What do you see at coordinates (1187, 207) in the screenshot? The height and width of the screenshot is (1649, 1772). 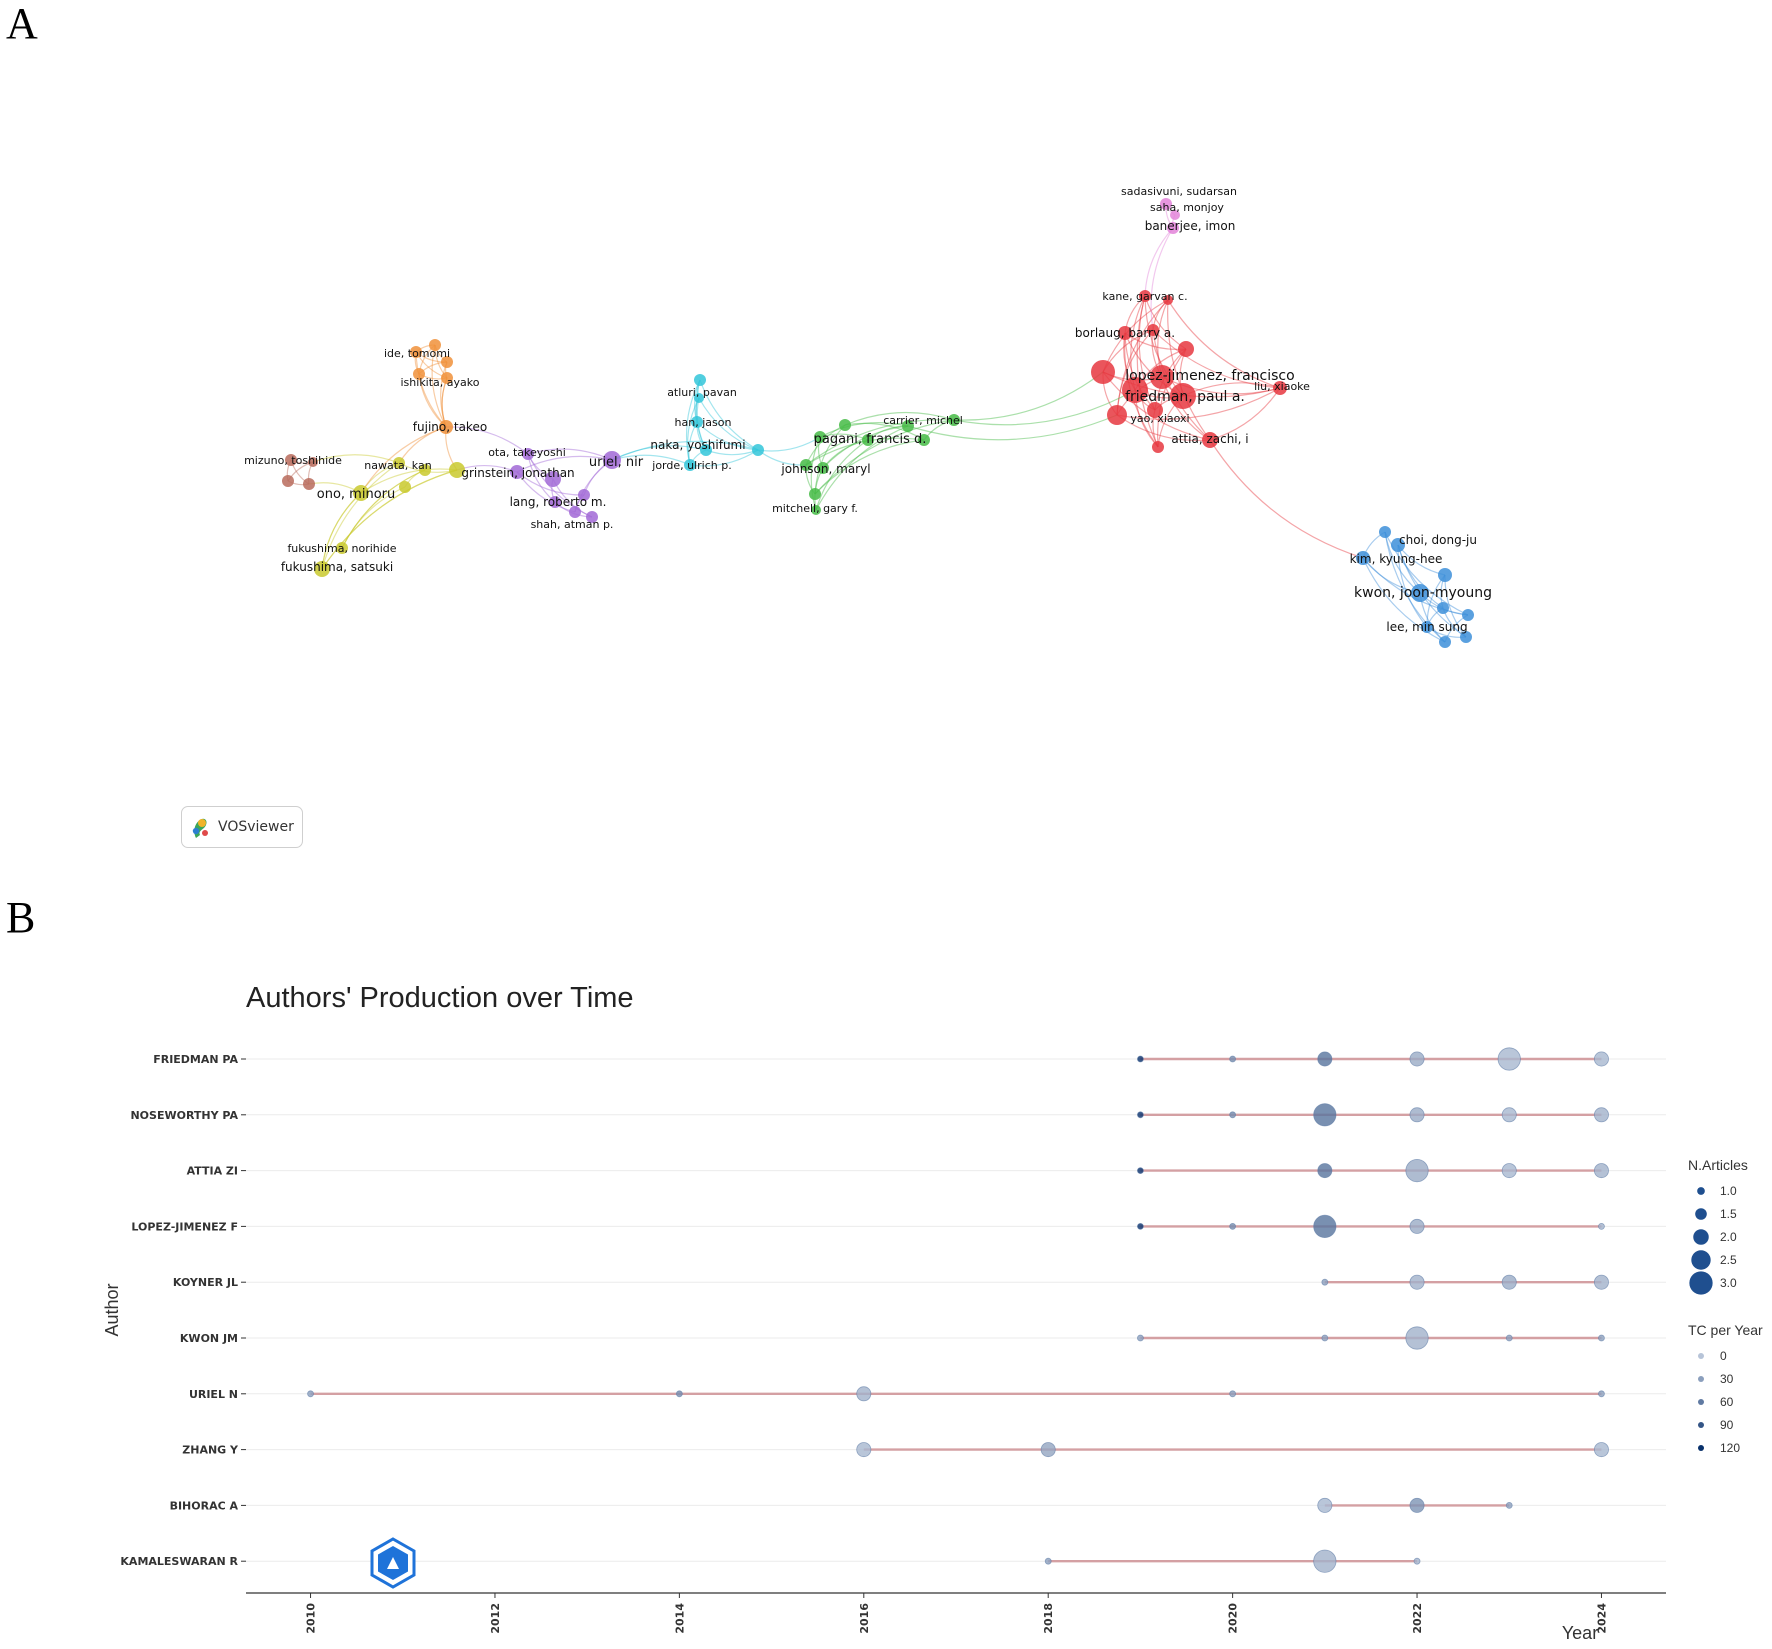 I see `network-label: saha, monjoy` at bounding box center [1187, 207].